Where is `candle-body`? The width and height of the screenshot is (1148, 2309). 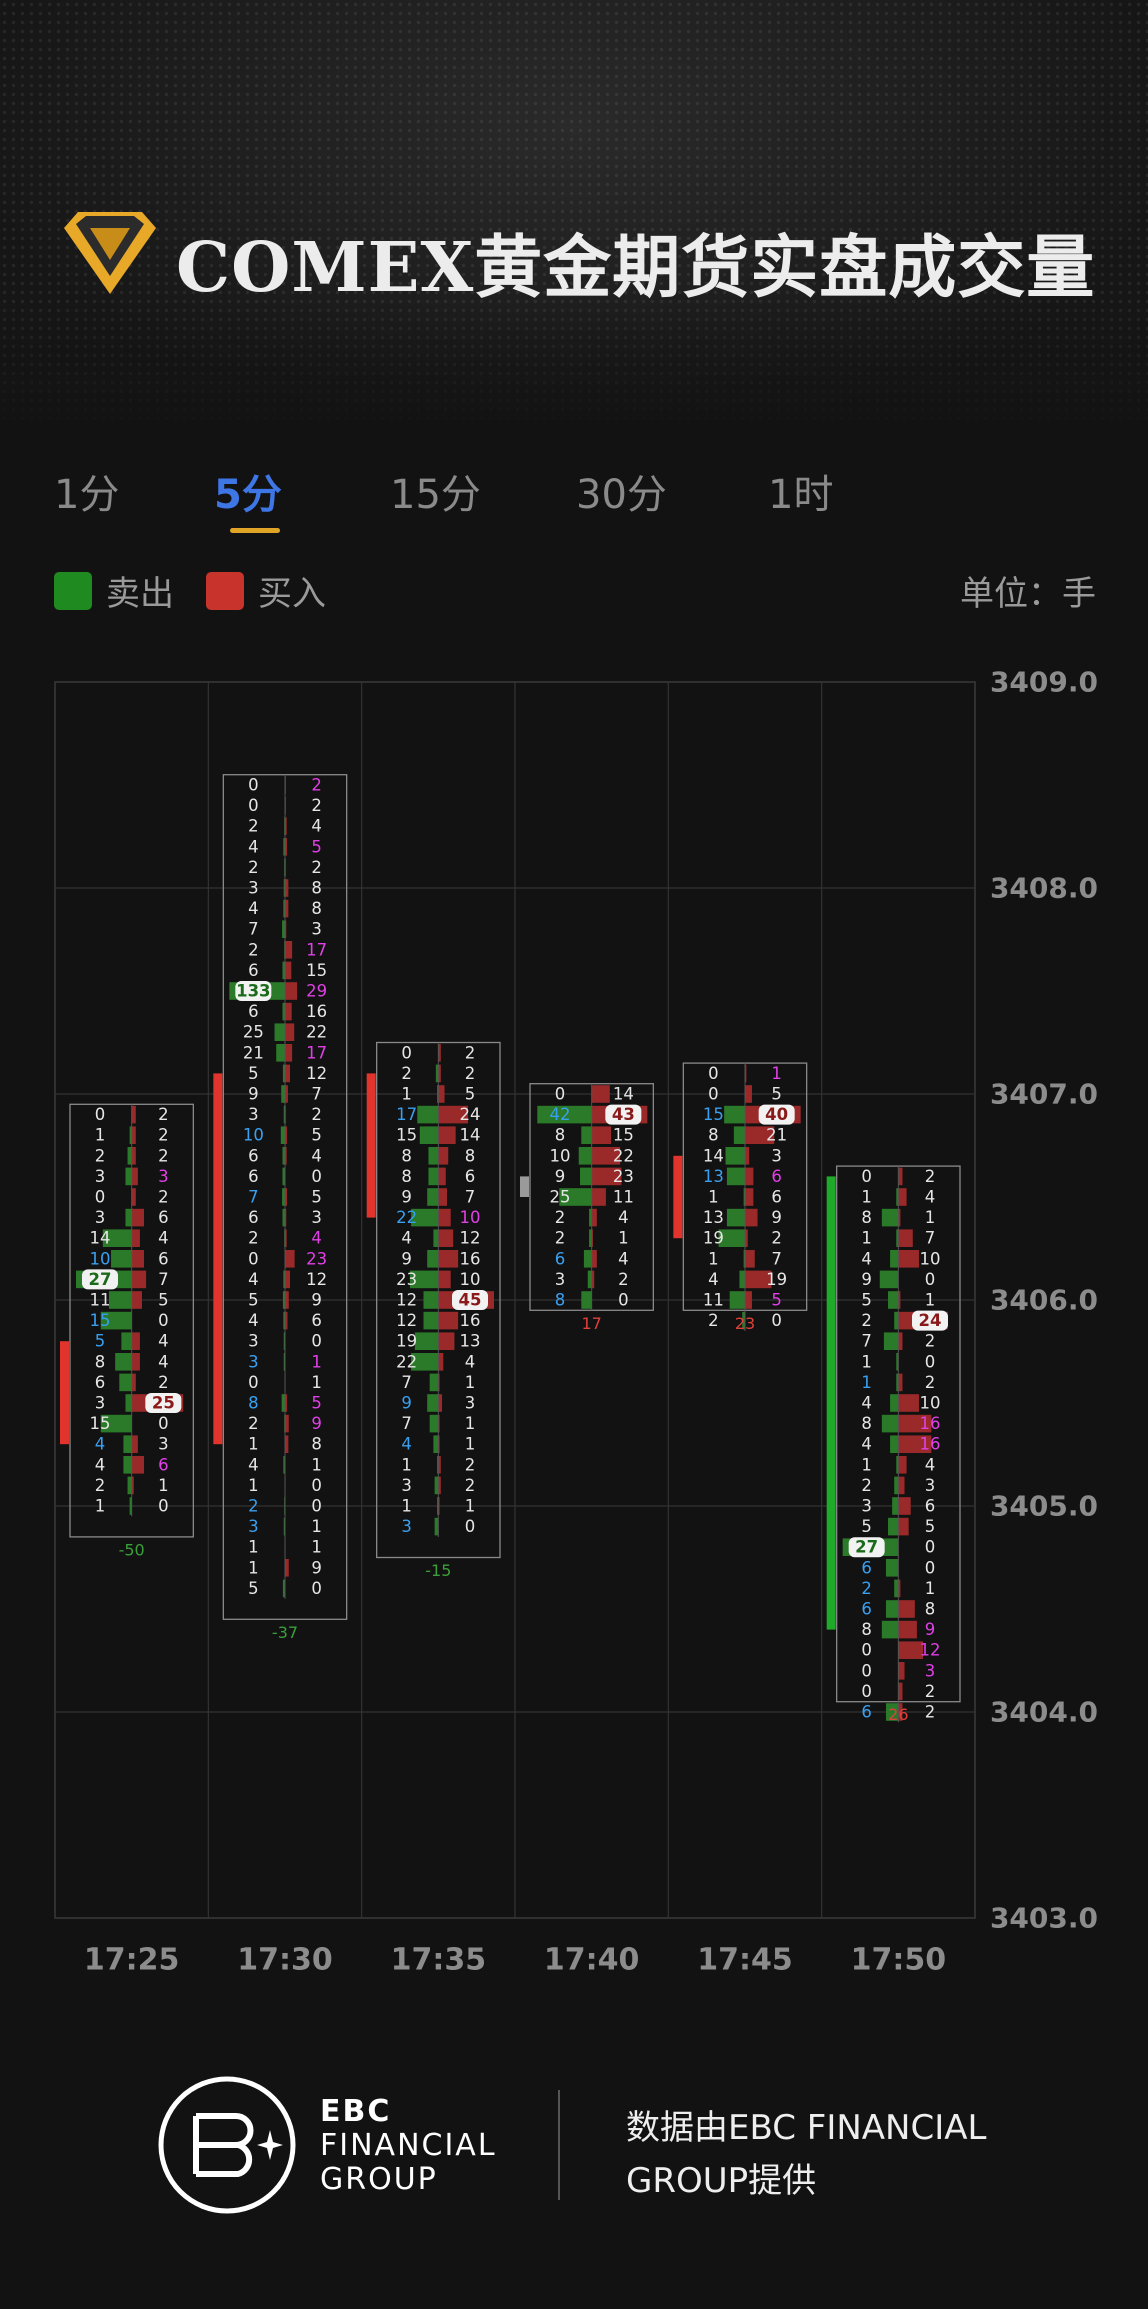 candle-body is located at coordinates (371, 1145).